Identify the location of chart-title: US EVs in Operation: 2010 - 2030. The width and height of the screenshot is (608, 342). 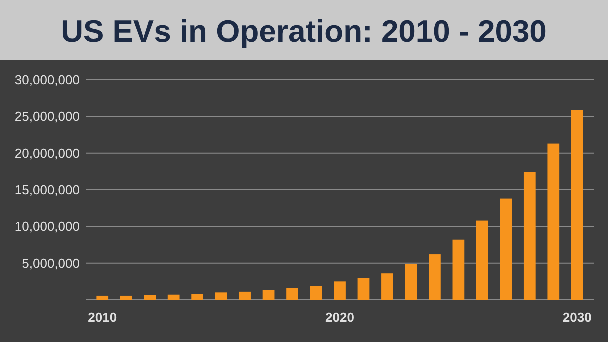
(304, 31).